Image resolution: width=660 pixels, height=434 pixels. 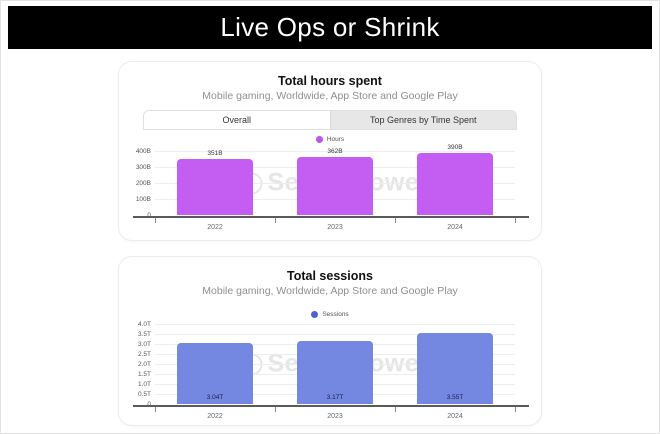 I want to click on bar-value-label: 3.04T, so click(x=215, y=397).